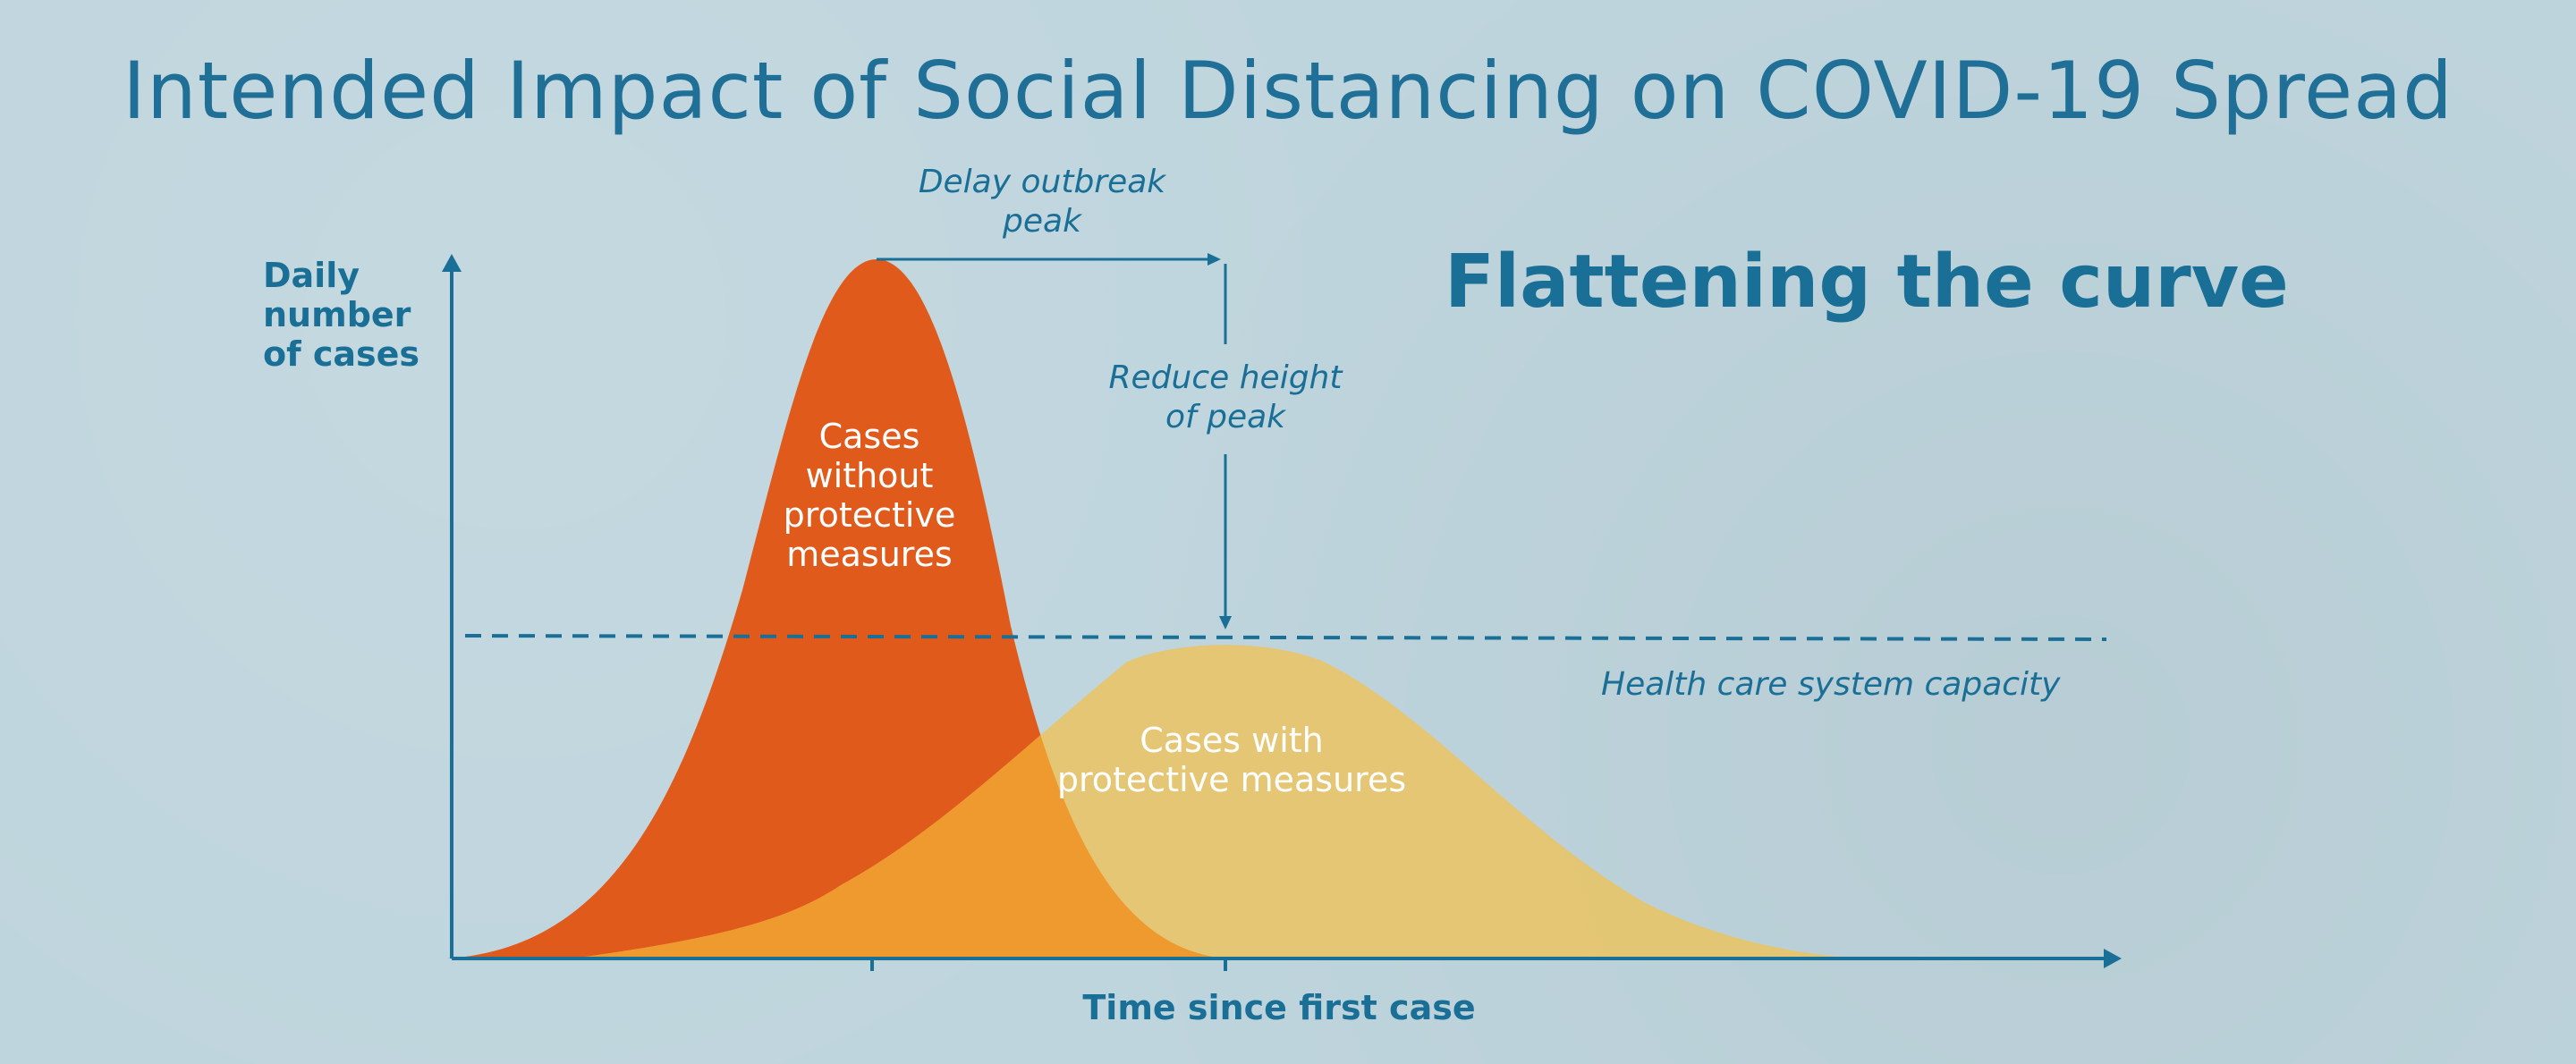  What do you see at coordinates (1042, 202) in the screenshot?
I see `delay-peak-note: Delay outbreak peak` at bounding box center [1042, 202].